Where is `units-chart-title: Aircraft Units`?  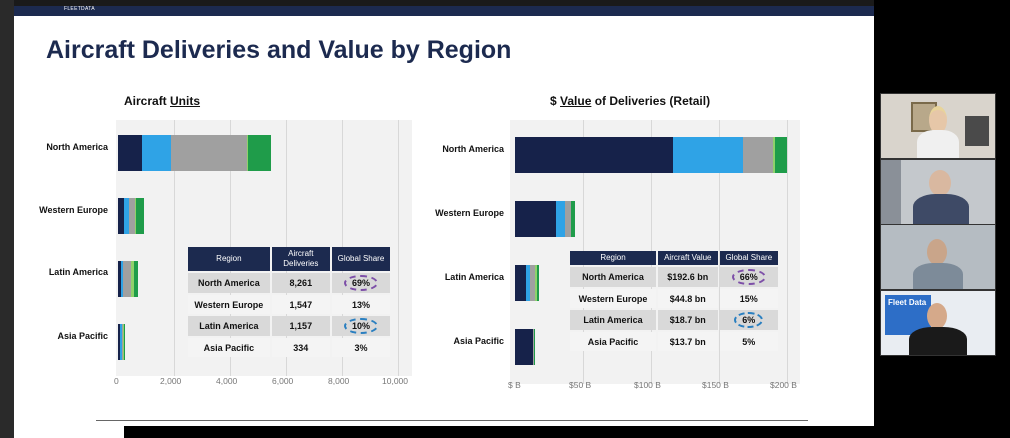
units-chart-title: Aircraft Units is located at coordinates (162, 101).